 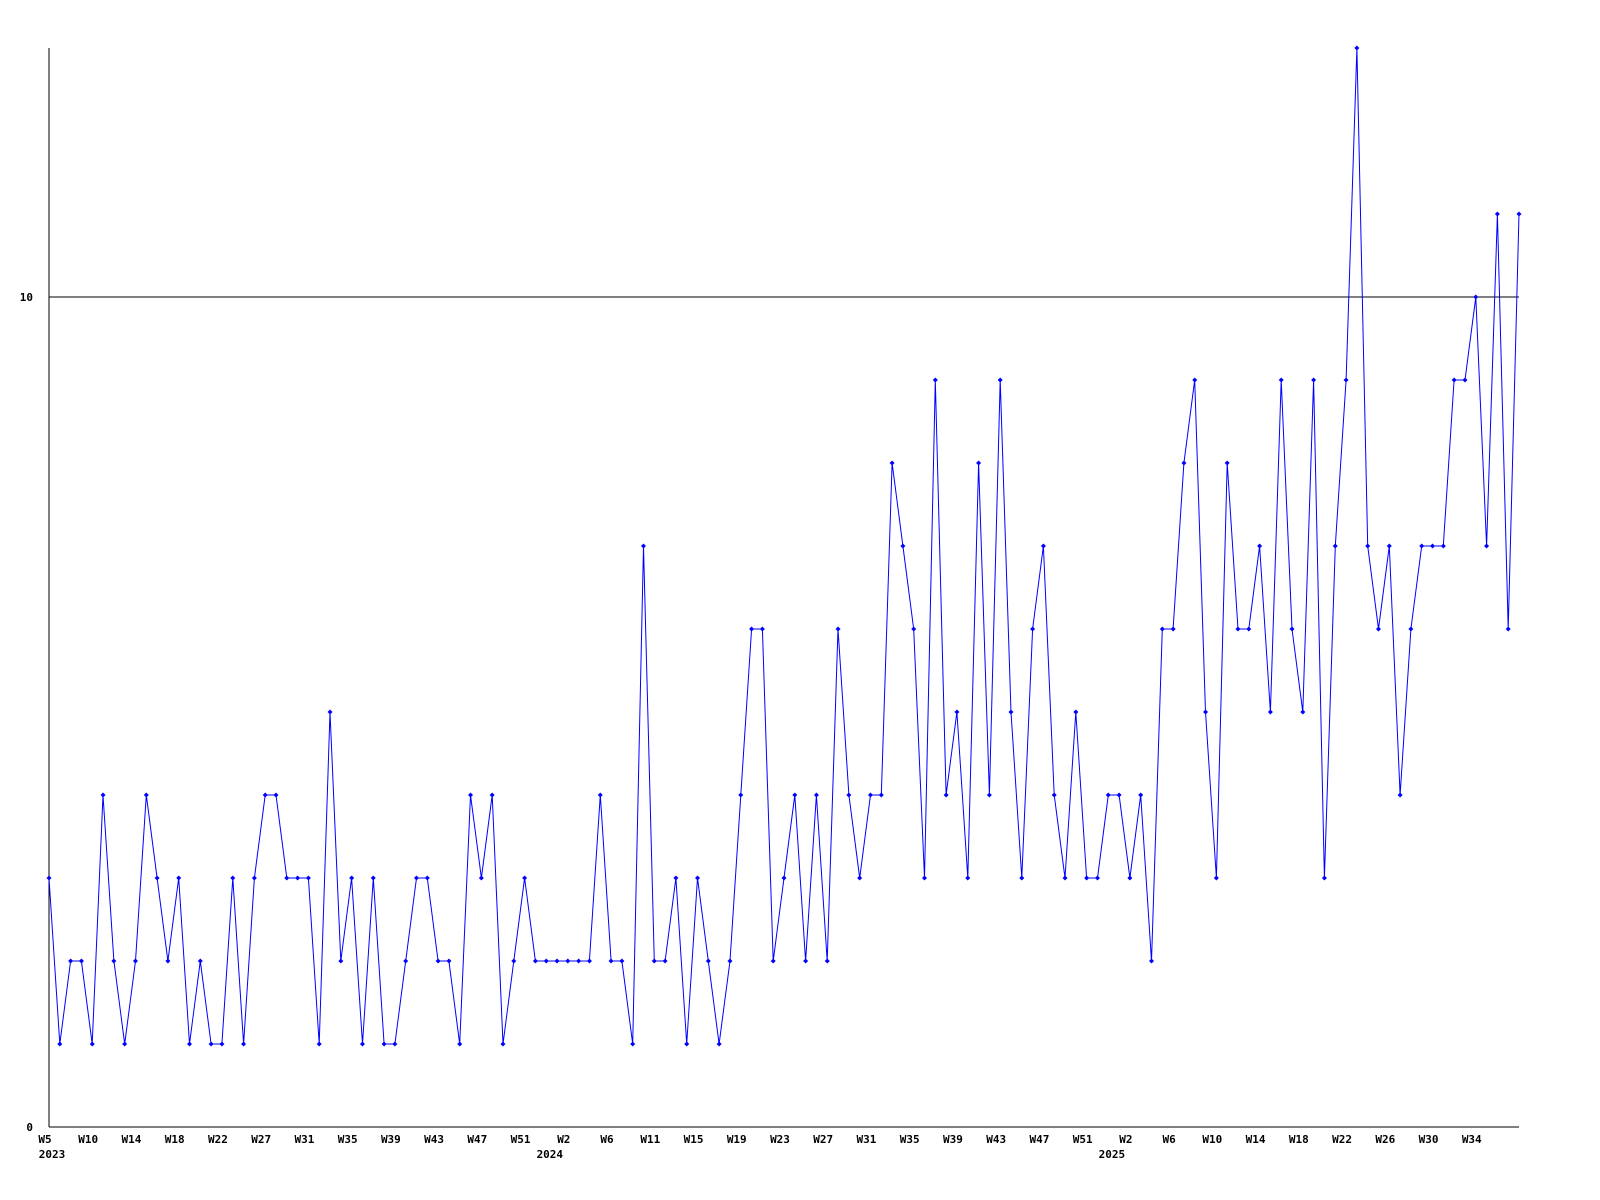 I want to click on x-tick-label: W27, so click(x=823, y=1139).